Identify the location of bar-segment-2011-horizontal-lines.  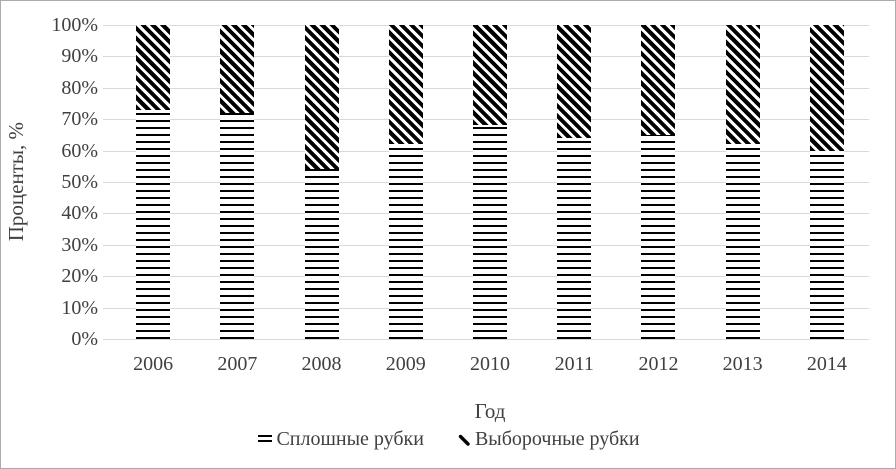
(574, 238).